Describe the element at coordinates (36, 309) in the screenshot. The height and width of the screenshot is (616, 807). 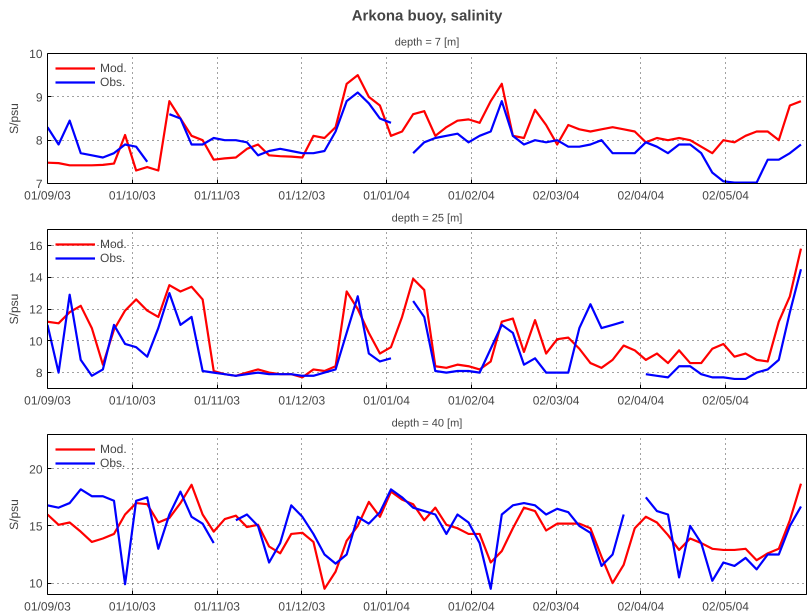
I see `y-tick-label: 12` at that location.